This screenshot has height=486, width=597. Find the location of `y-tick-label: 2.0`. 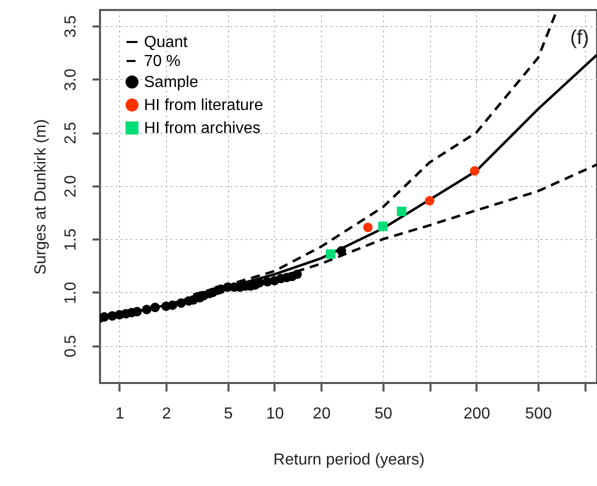

y-tick-label: 2.0 is located at coordinates (71, 186).